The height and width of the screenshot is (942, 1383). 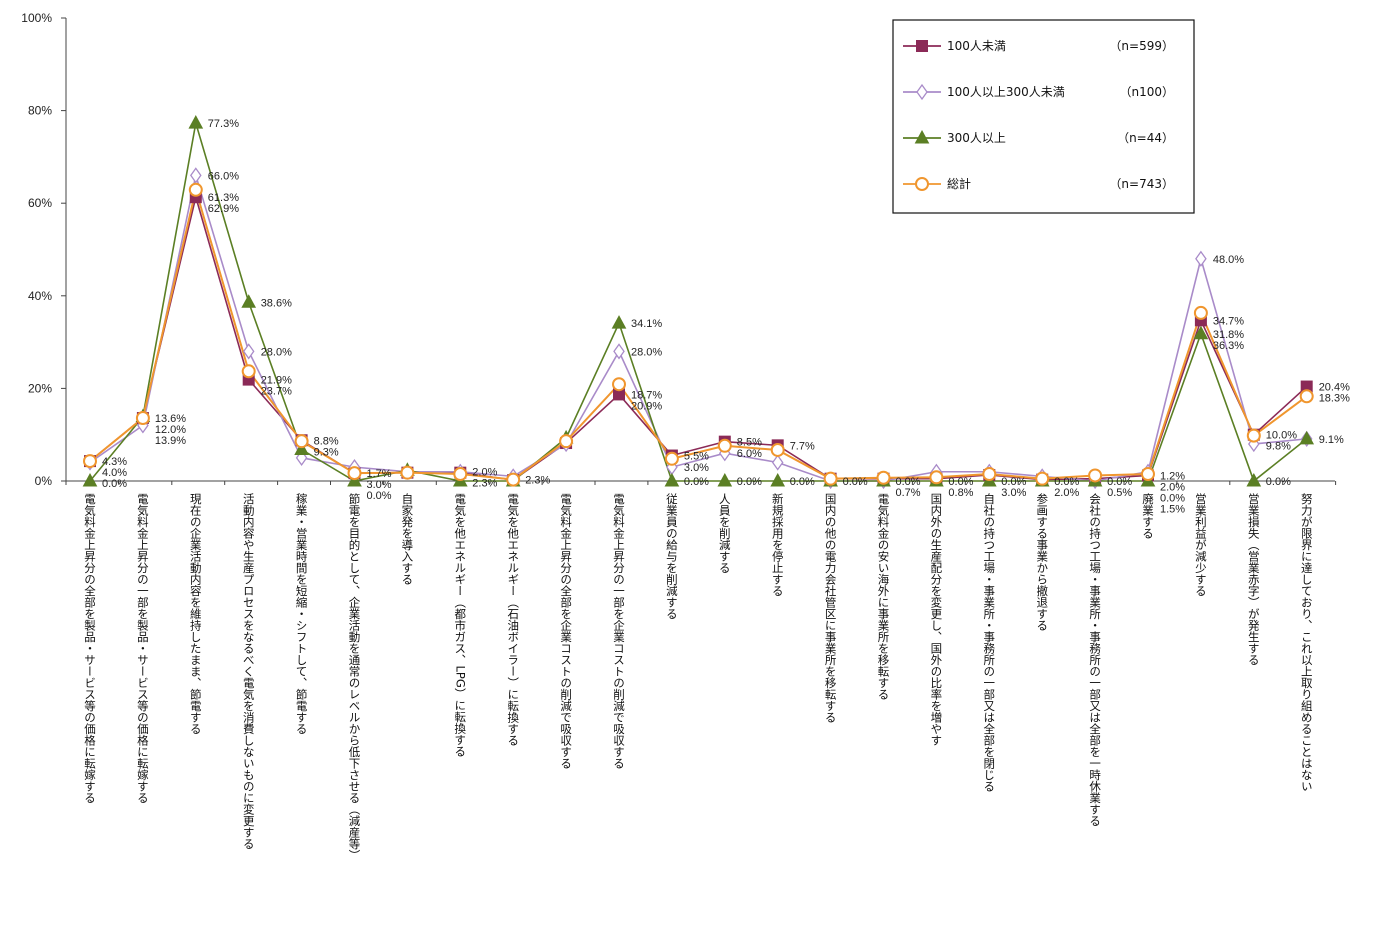 I want to click on category-label: 新規採用を停止する, so click(x=778, y=544).